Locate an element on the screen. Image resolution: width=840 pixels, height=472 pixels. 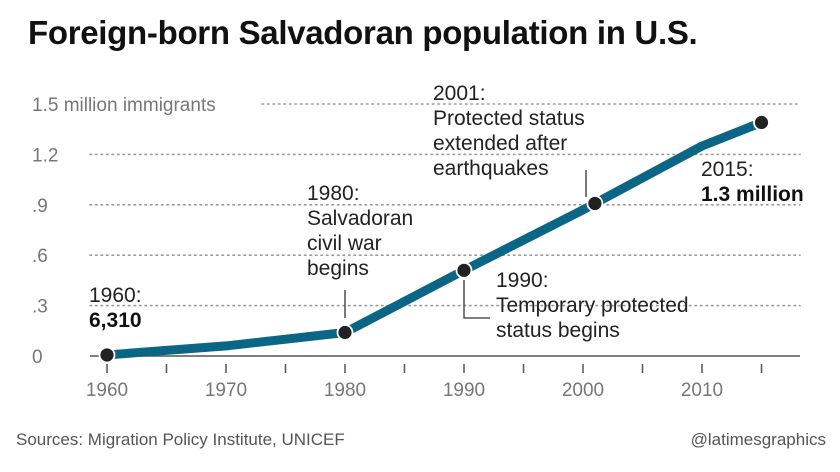
y-tick-label: .9 is located at coordinates (40, 206).